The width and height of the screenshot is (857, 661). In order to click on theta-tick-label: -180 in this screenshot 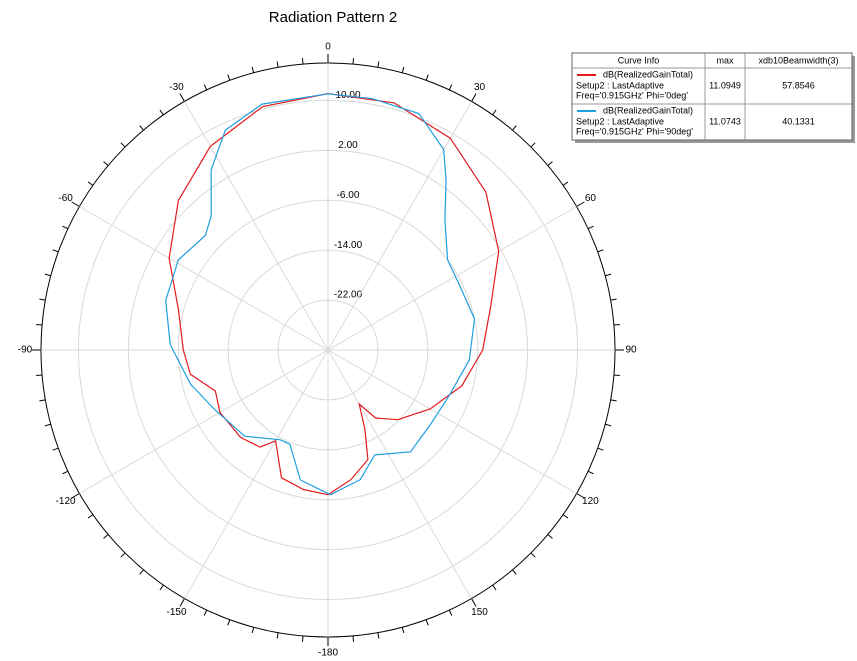, I will do `click(328, 652)`.